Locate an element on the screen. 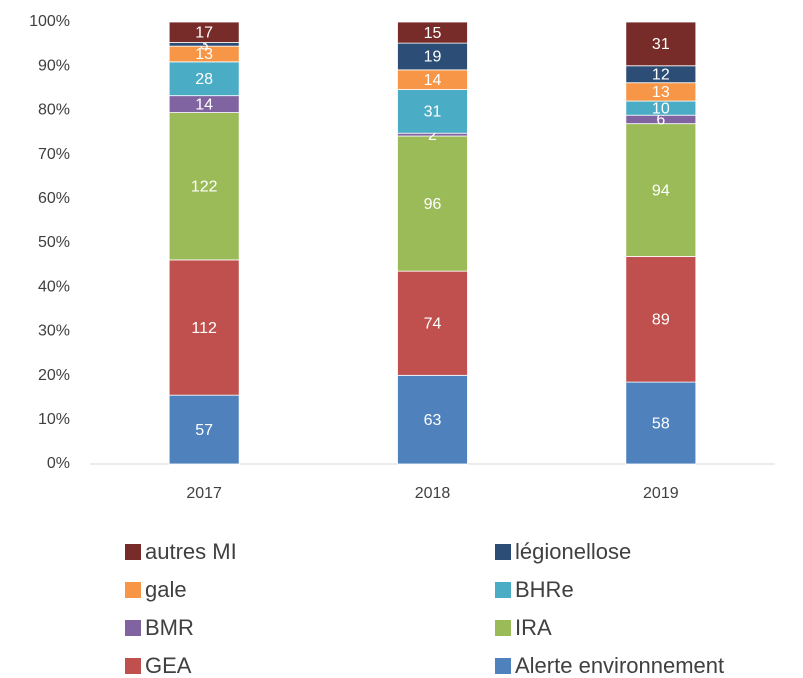  y-tick-label: 70% is located at coordinates (54, 154).